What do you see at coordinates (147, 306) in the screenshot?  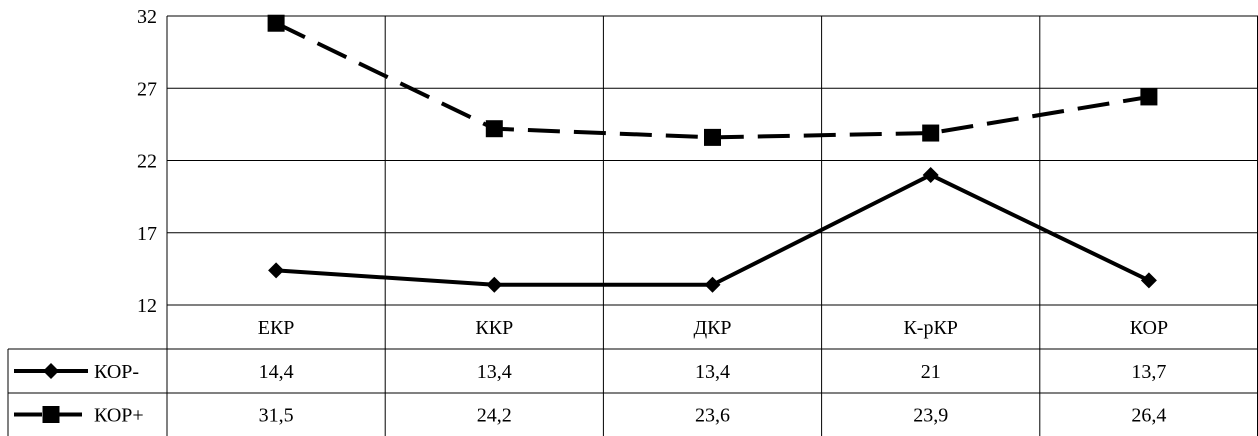 I see `y-tick-label: 12` at bounding box center [147, 306].